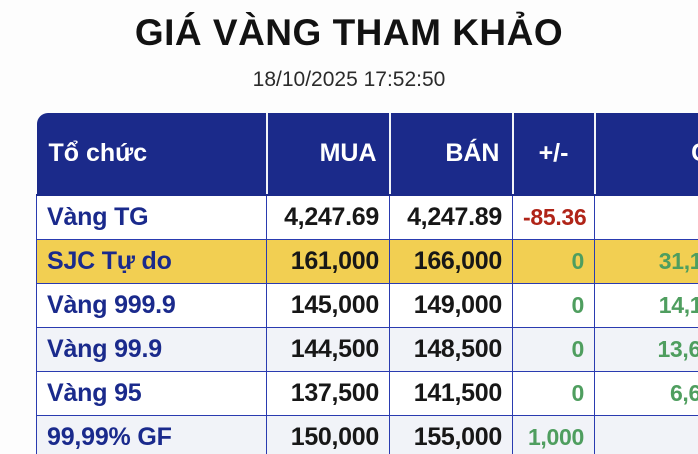 The image size is (698, 454). What do you see at coordinates (451, 261) in the screenshot?
I see `cell-sell-price: 166,000` at bounding box center [451, 261].